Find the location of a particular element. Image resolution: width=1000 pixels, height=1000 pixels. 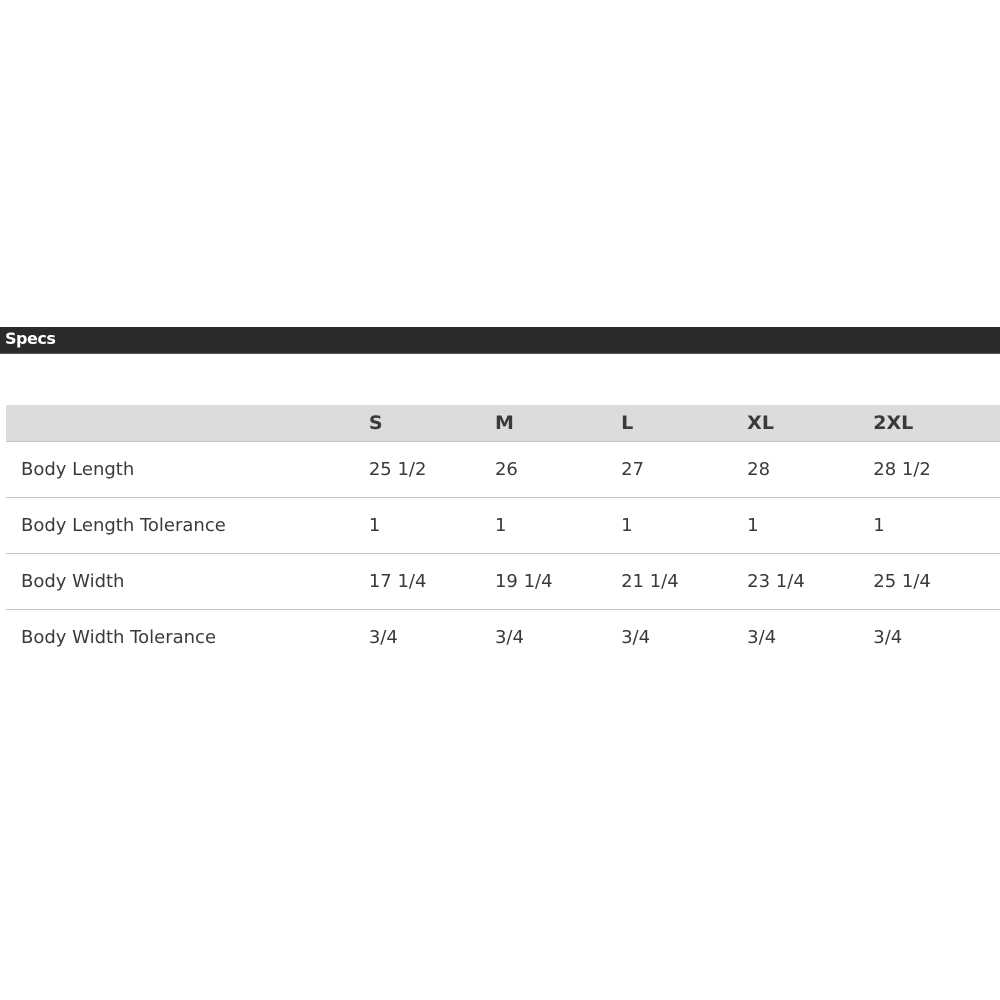

table-row: Body Width Tolerance 3/4 3/4 3/4 3/4 3/4 is located at coordinates (503, 637).